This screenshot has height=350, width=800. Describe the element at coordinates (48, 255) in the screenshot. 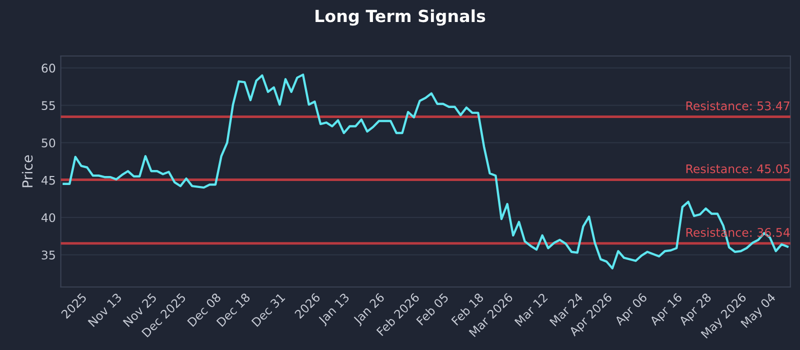

I see `y-tick-label: 35` at that location.